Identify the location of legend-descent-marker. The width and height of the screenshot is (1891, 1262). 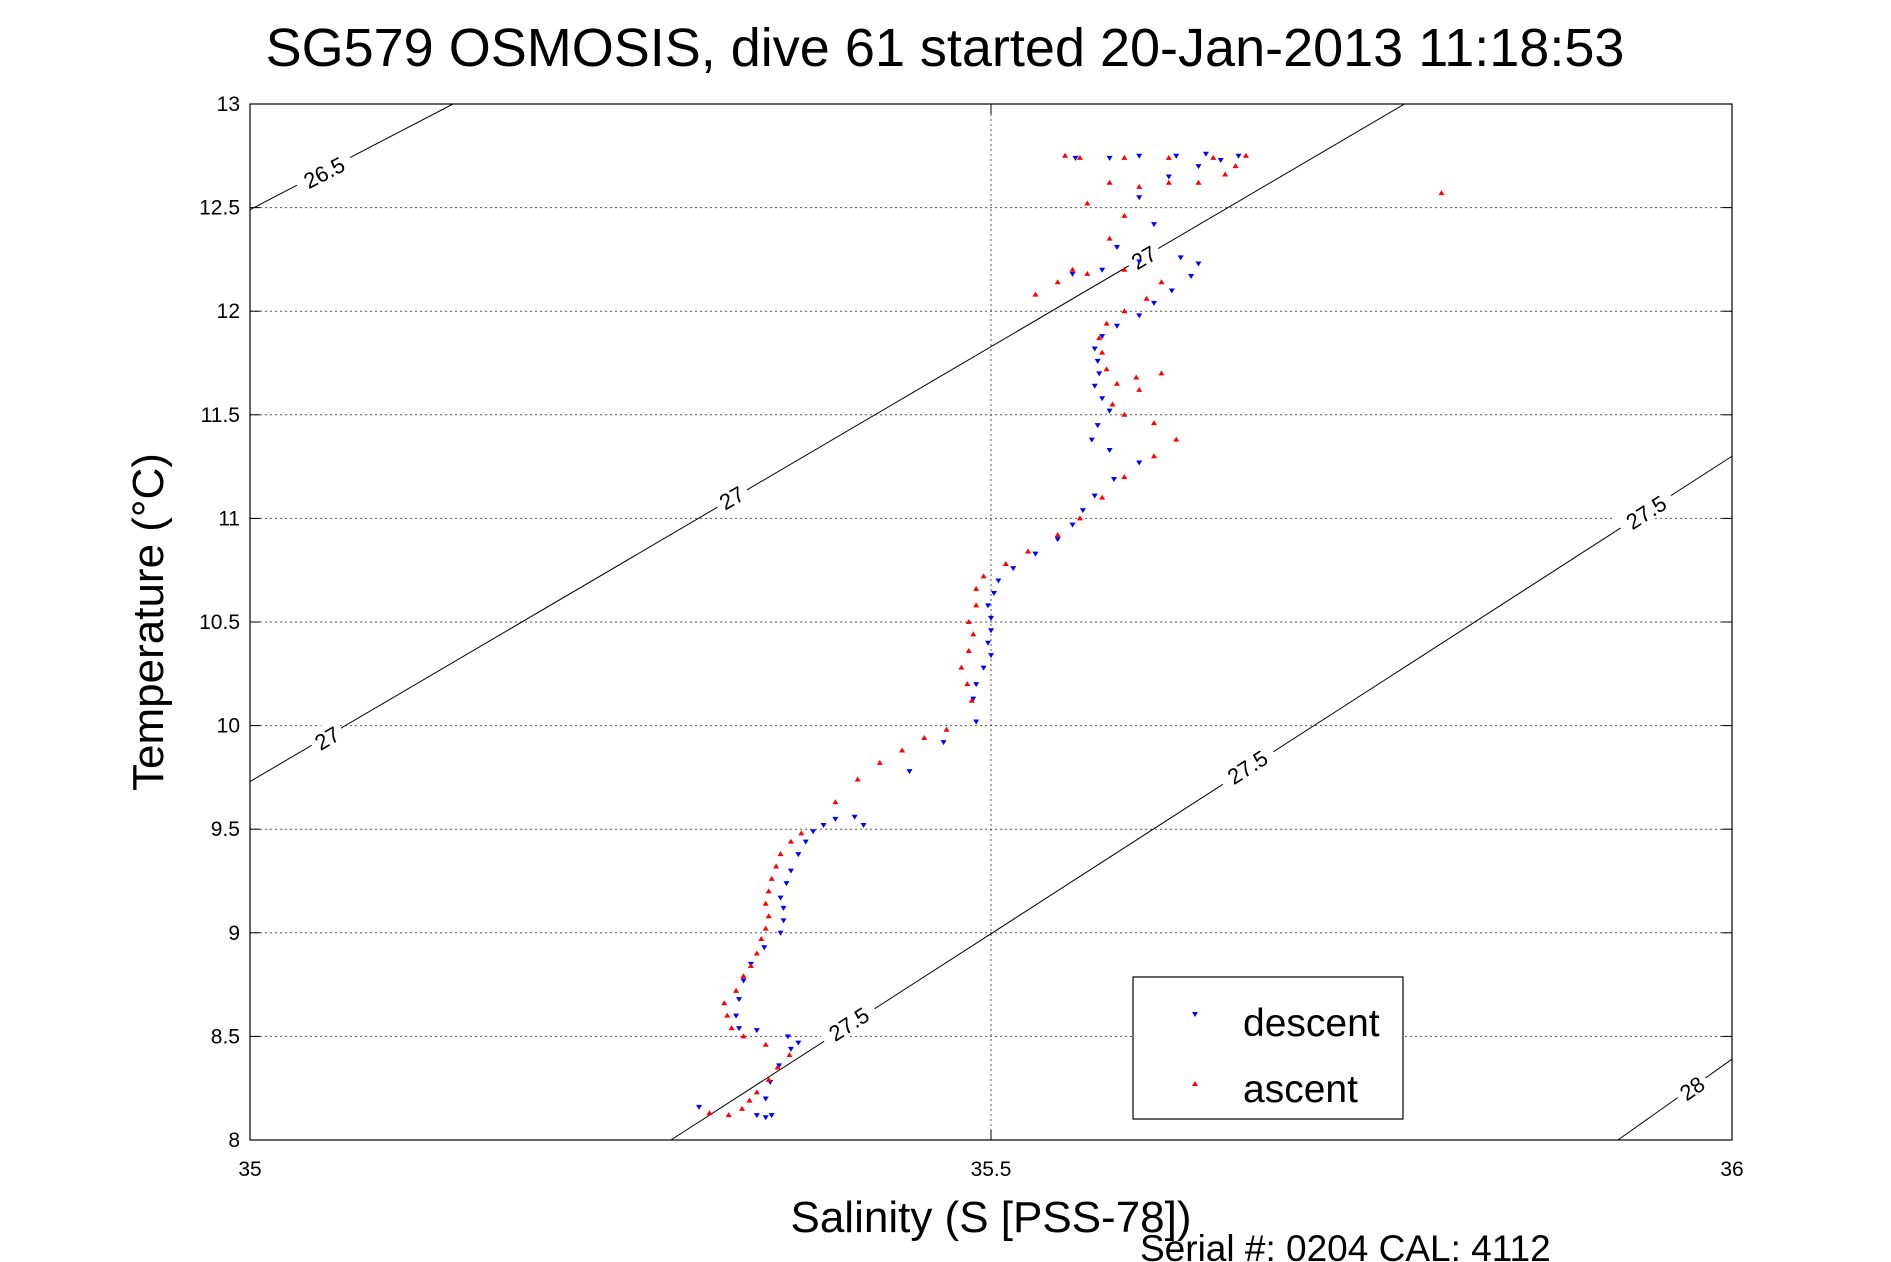
(1195, 1014).